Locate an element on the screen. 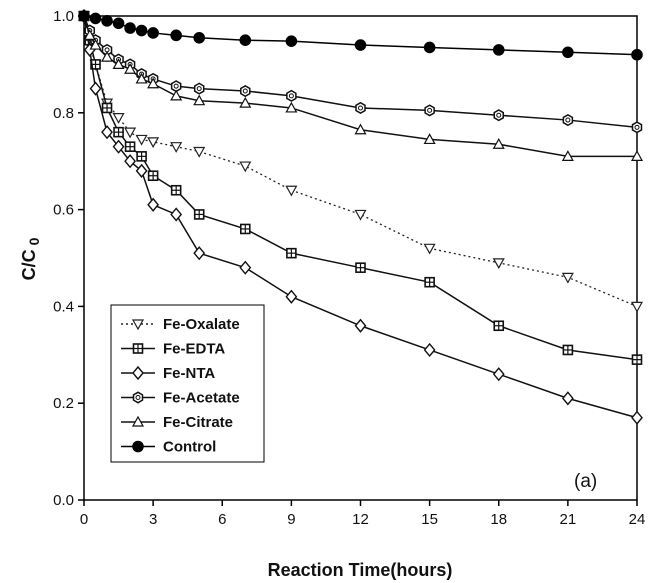  legend-marker-fe-oxalate is located at coordinates (138, 325).